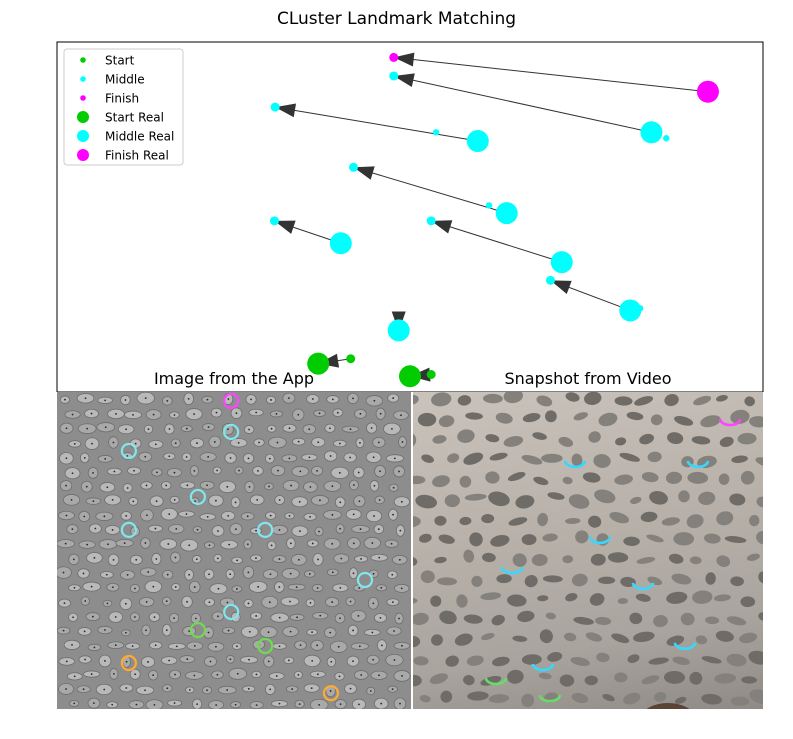  Describe the element at coordinates (123, 107) in the screenshot. I see `legend-box` at that location.